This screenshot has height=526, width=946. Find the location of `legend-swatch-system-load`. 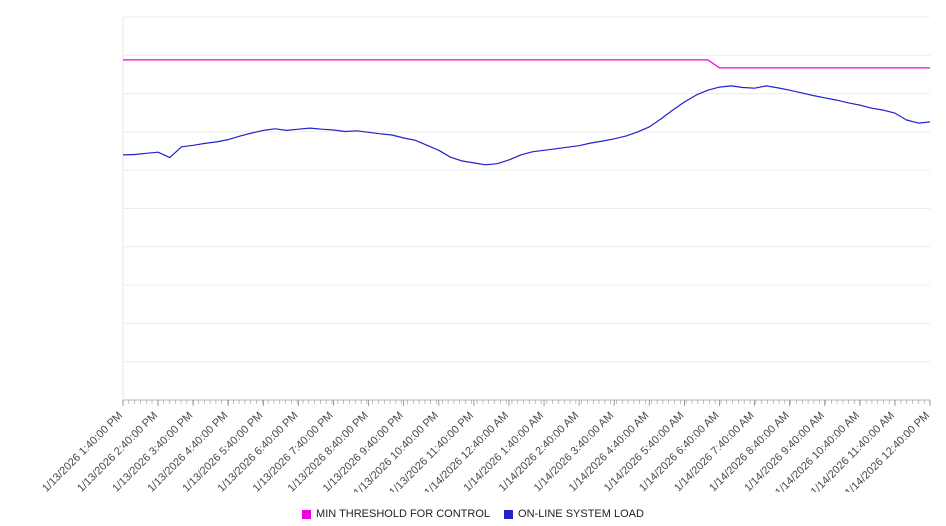

legend-swatch-system-load is located at coordinates (509, 514).